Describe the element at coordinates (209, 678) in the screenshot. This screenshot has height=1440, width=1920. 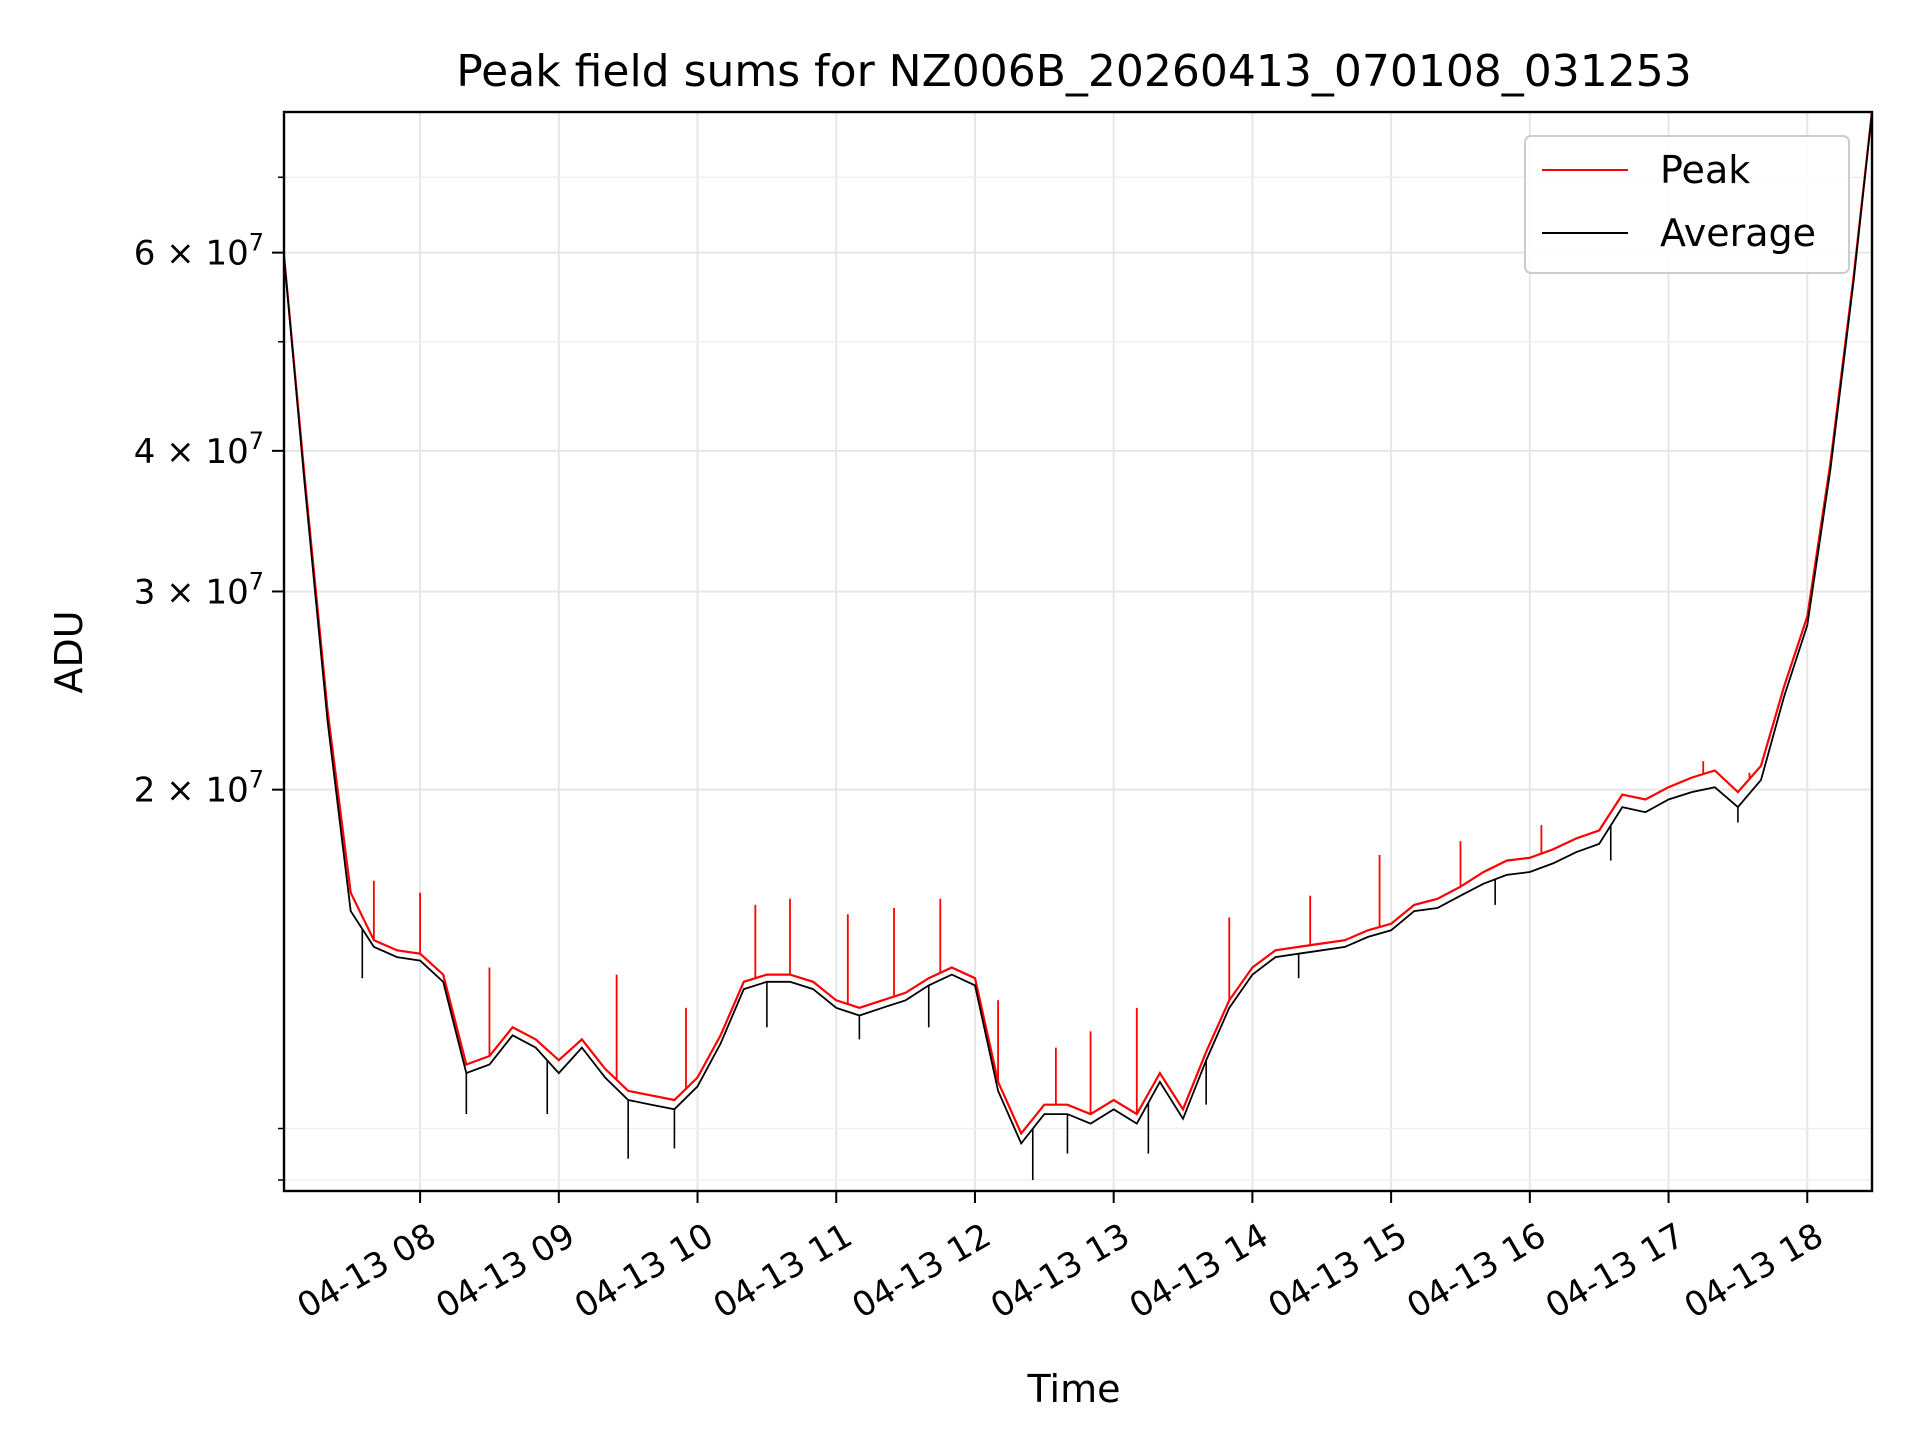
I see `y-axis: 2 × 107 3 × 107 4 × 107 6 × 107` at that location.